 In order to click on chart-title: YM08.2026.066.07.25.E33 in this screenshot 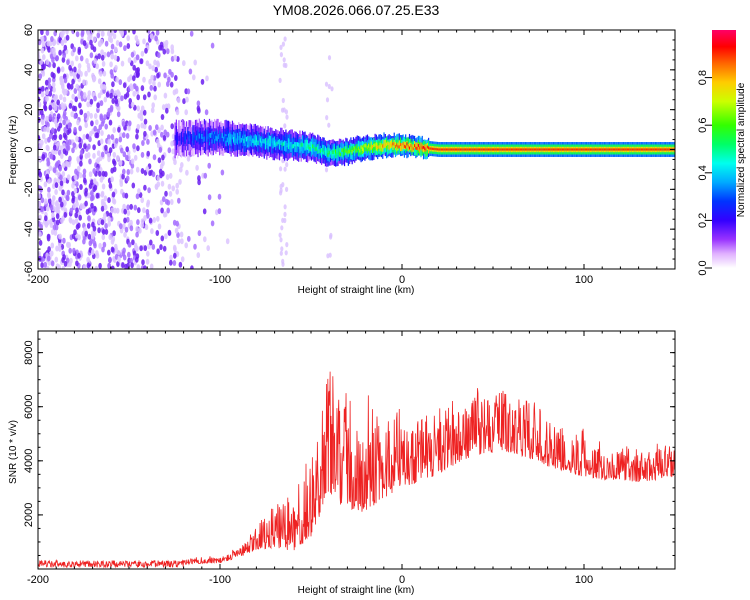, I will do `click(356, 10)`.